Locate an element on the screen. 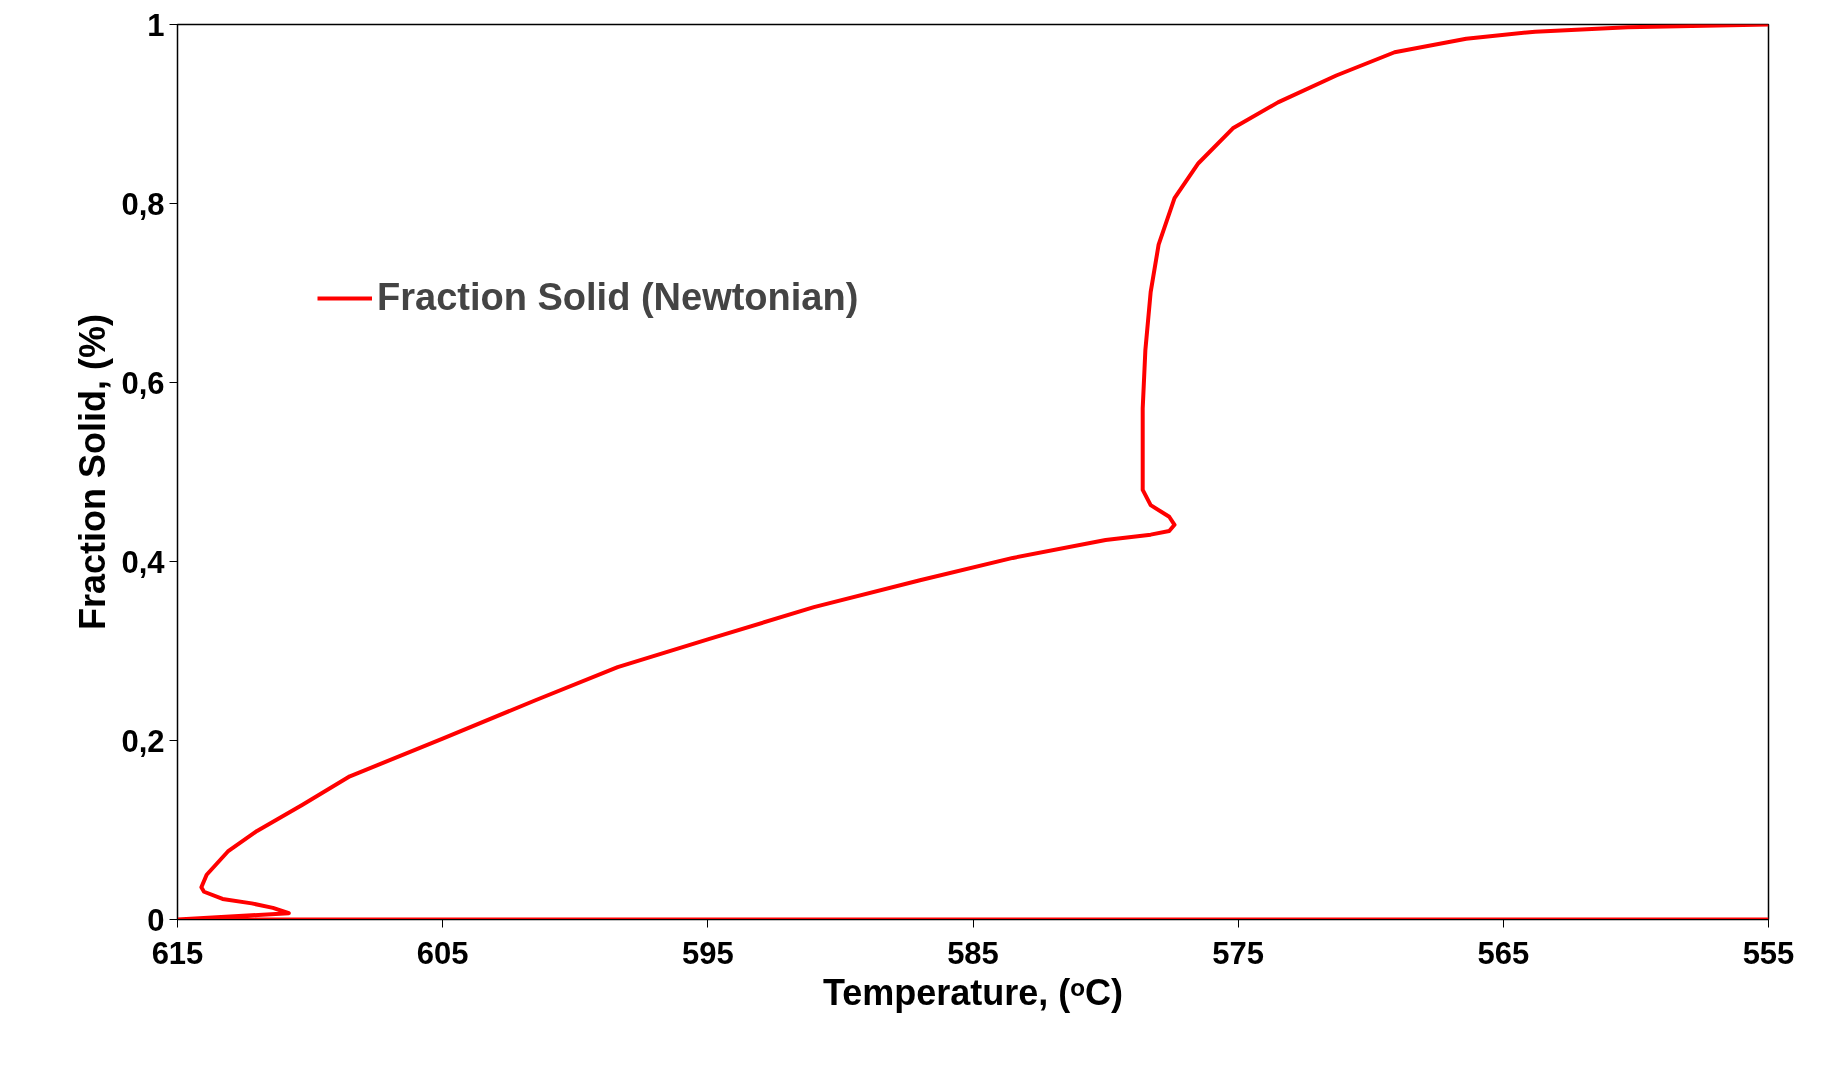  x-axis-title: Temperature, (ᵒC) is located at coordinates (973, 992).